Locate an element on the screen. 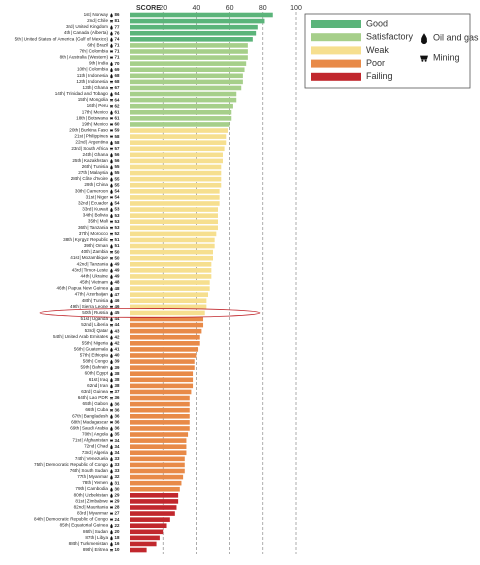  row-label: 29th|China is located at coordinates (96, 184).